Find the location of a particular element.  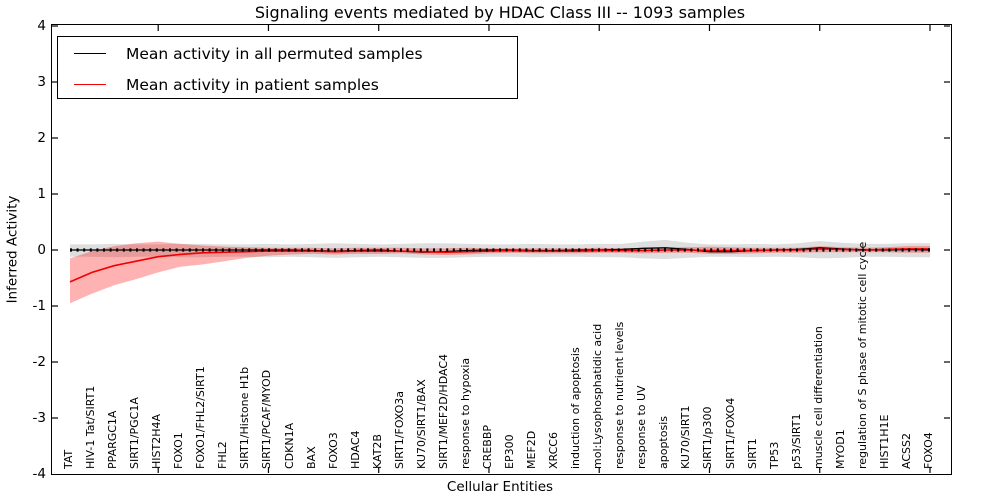

x-tick-label: FOXO1 is located at coordinates (179, 450).